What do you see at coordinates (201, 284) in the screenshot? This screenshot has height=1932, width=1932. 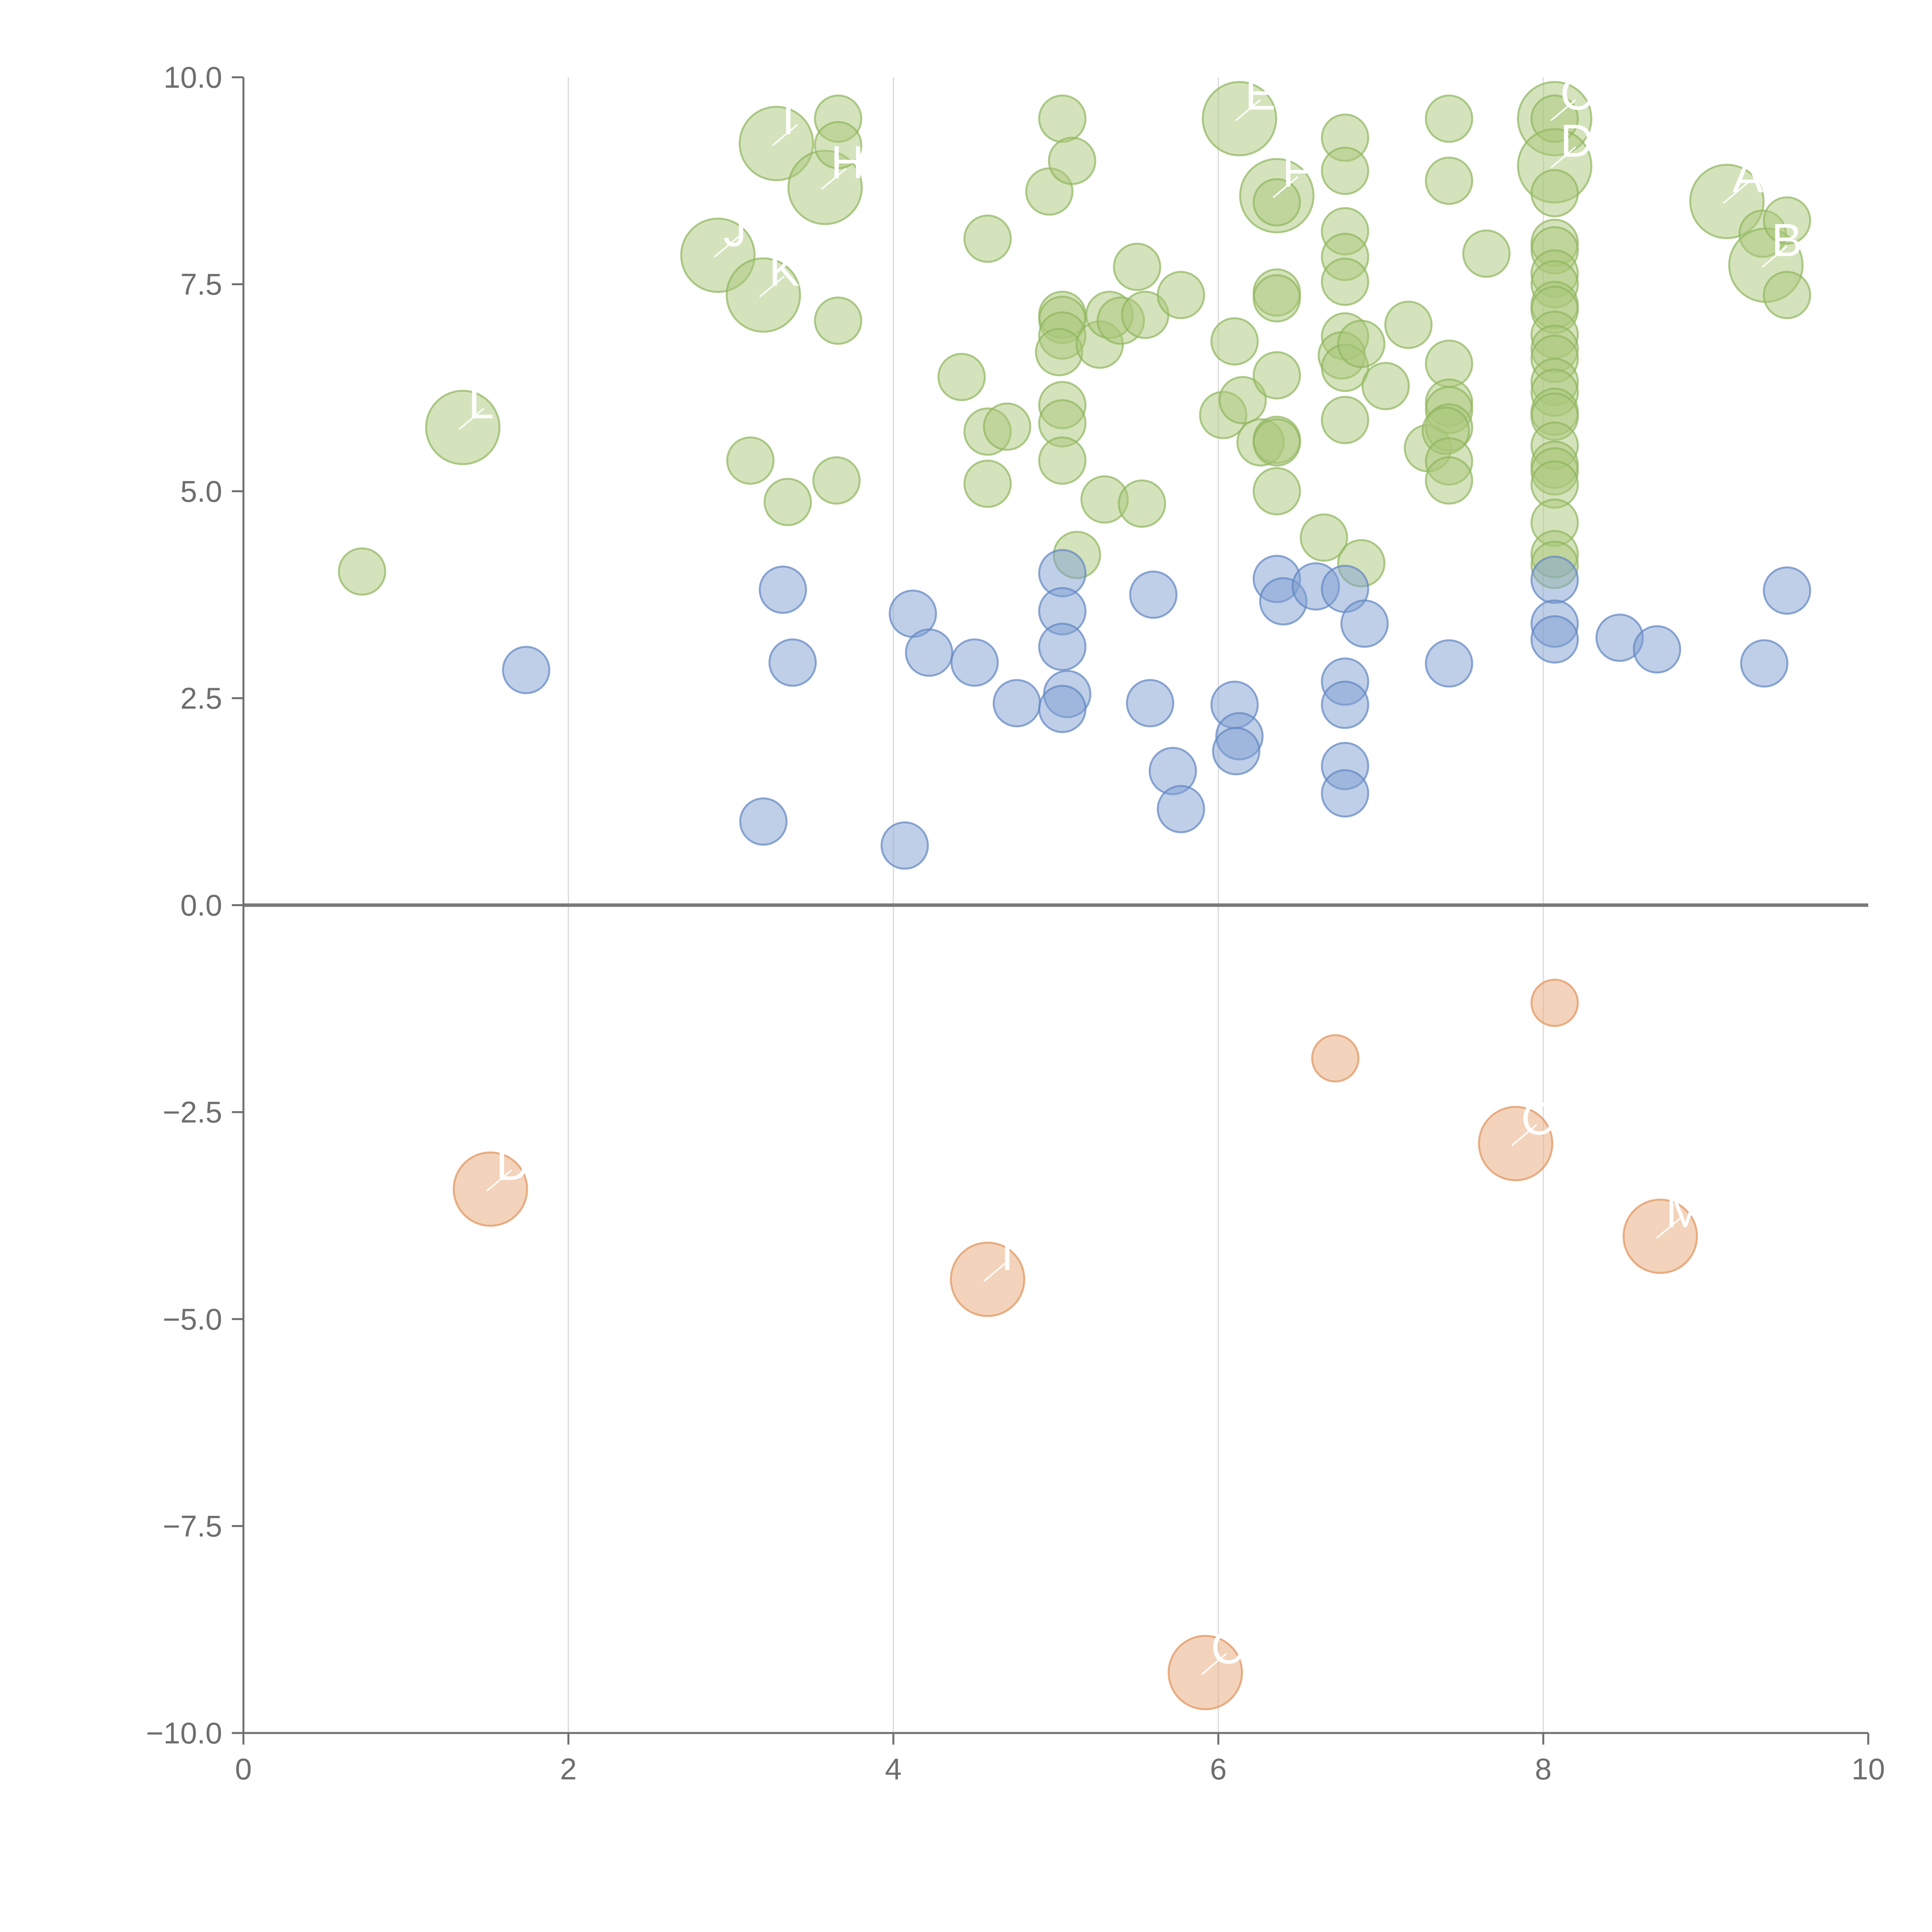 I see `y-tick-label: 7.5` at bounding box center [201, 284].